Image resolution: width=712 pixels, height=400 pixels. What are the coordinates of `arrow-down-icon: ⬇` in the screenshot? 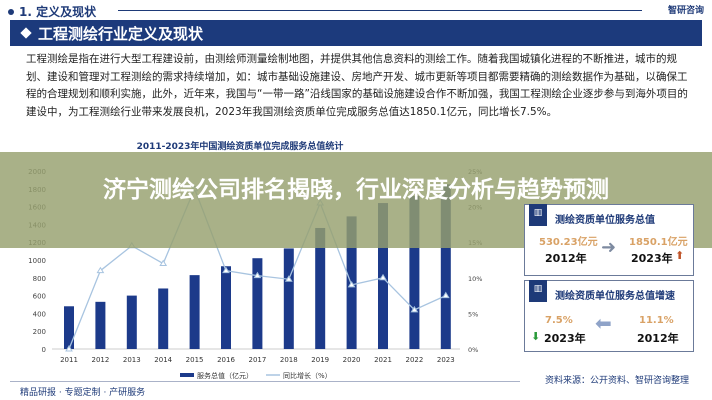 It's located at (536, 336).